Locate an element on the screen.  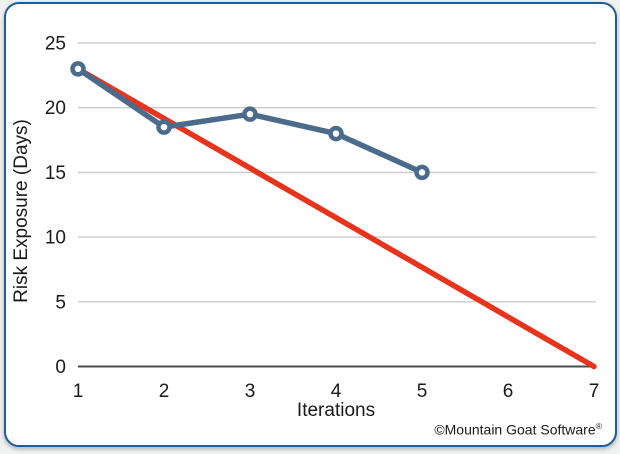
x-axis-title: Iterations is located at coordinates (336, 410).